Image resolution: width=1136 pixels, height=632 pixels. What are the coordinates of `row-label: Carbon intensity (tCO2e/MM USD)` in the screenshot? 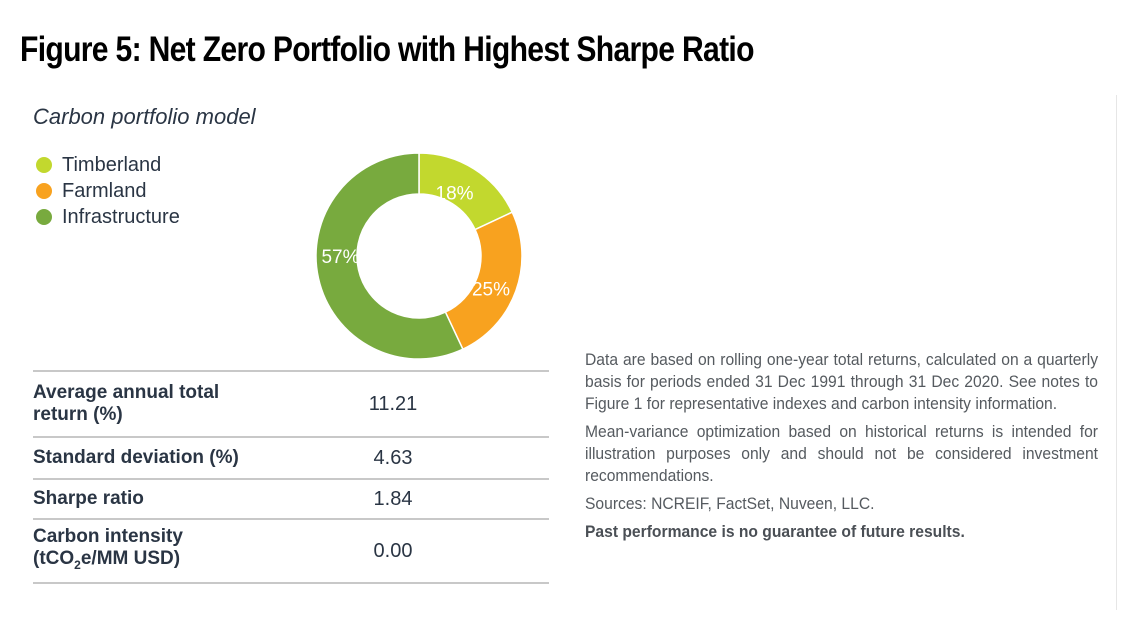 It's located at (183, 551).